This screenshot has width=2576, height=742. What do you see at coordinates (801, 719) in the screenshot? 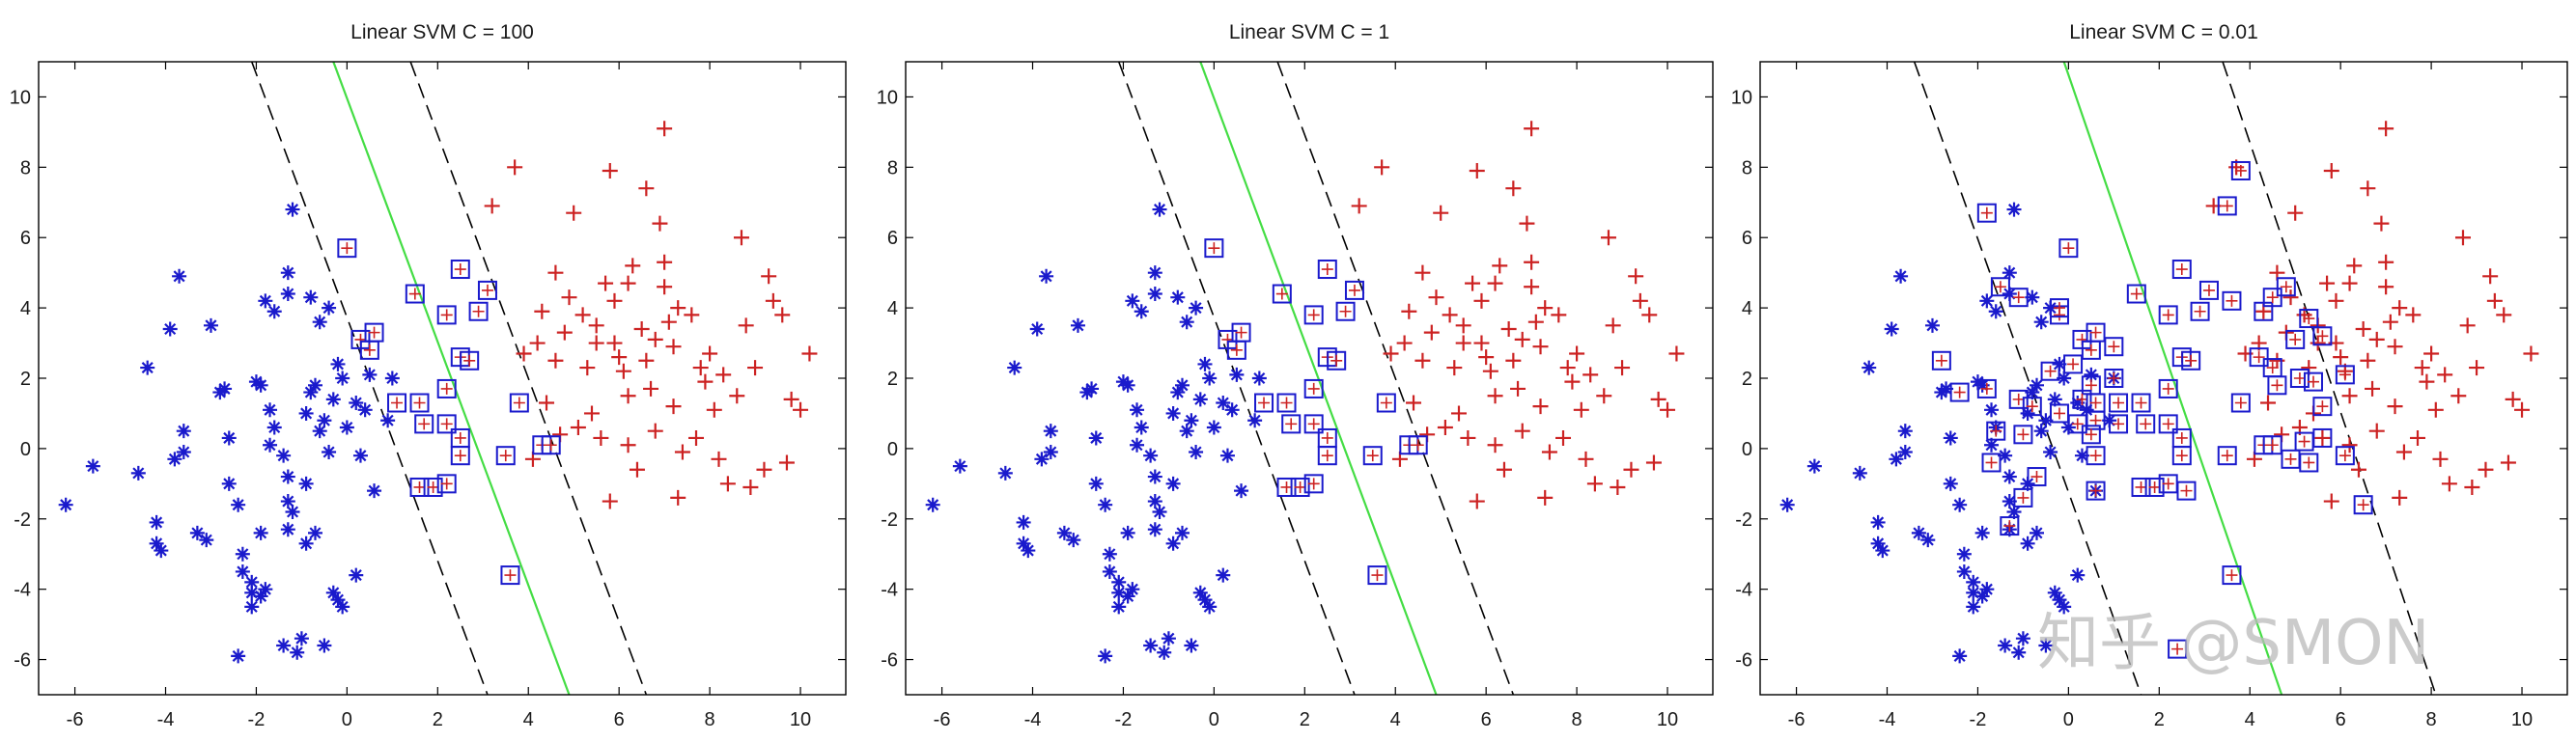
I see `x-tick-label: 10` at bounding box center [801, 719].